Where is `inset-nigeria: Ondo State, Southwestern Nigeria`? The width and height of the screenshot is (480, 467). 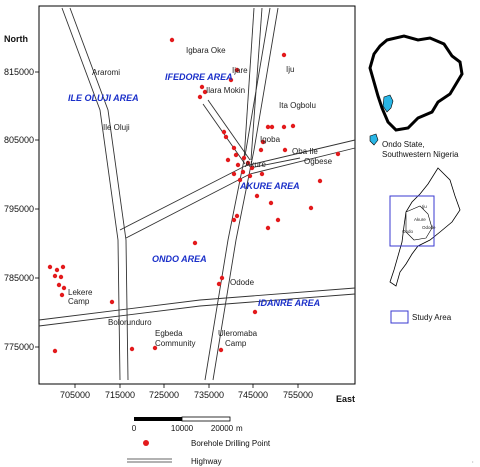 inset-nigeria: Ondo State, Southwestern Nigeria is located at coordinates (416, 96).